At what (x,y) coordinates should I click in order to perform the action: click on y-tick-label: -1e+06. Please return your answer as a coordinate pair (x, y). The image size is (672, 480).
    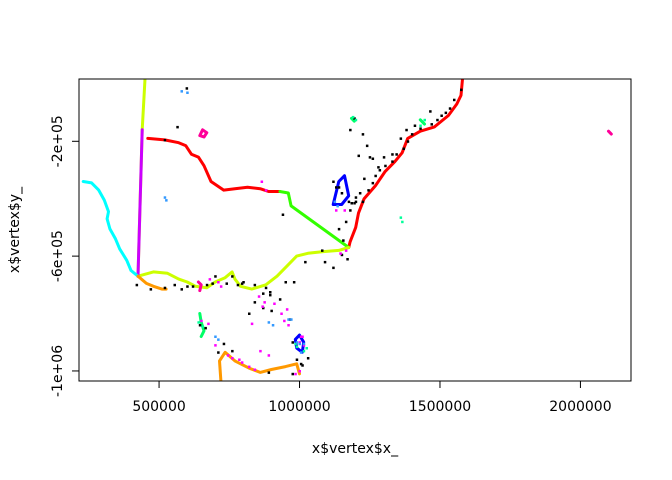
    Looking at the image, I should click on (58, 371).